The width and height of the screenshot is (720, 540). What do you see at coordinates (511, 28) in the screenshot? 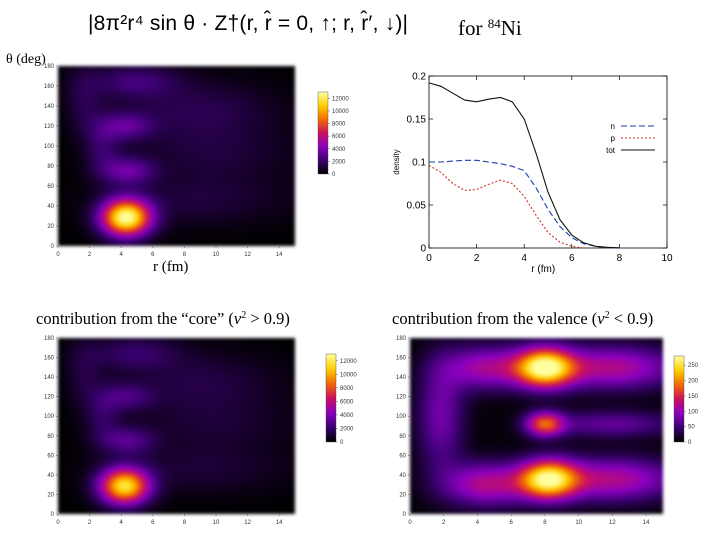
I see `isotope-symbol: Ni` at bounding box center [511, 28].